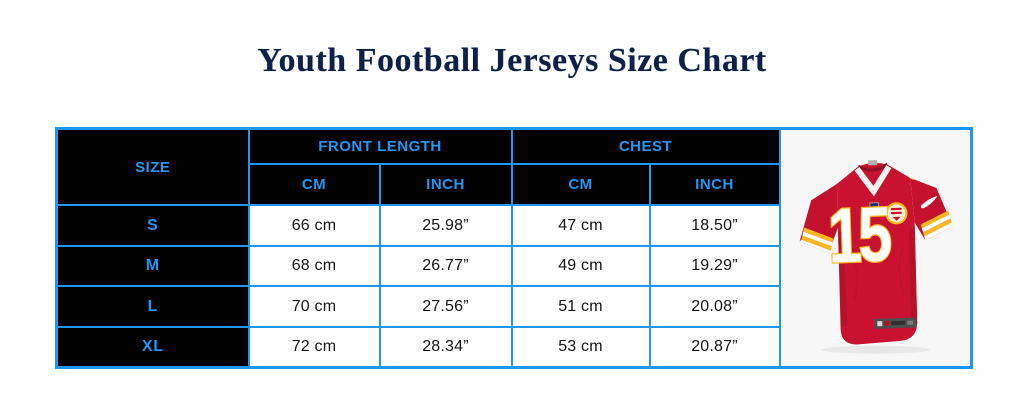 This screenshot has height=418, width=1024. Describe the element at coordinates (512, 60) in the screenshot. I see `page-title: Youth Football Jerseys Size Chart` at that location.